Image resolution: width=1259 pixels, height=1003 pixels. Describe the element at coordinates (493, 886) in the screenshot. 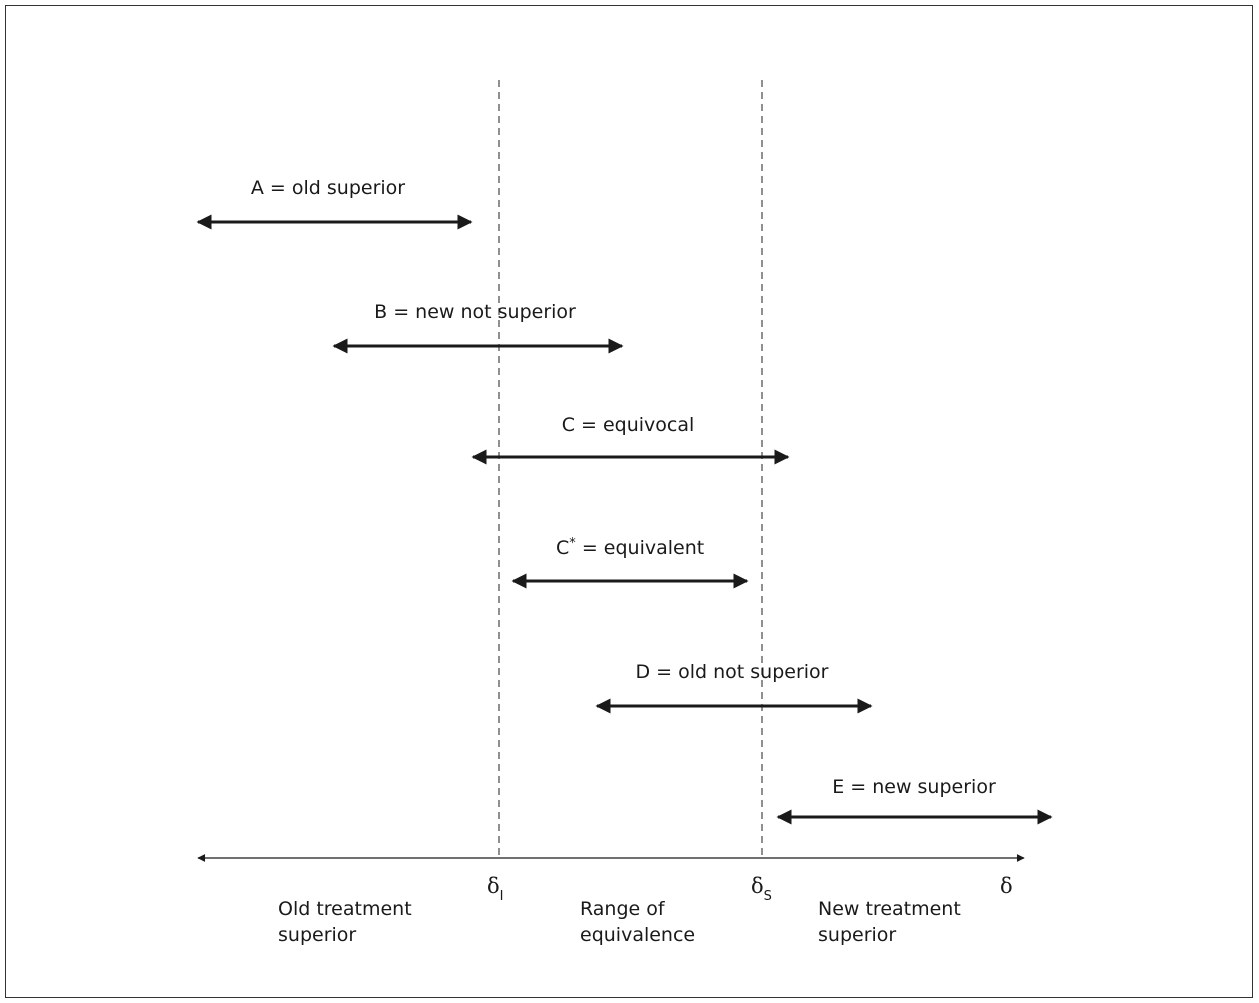

I see `delta-lower-symbol: δ` at that location.